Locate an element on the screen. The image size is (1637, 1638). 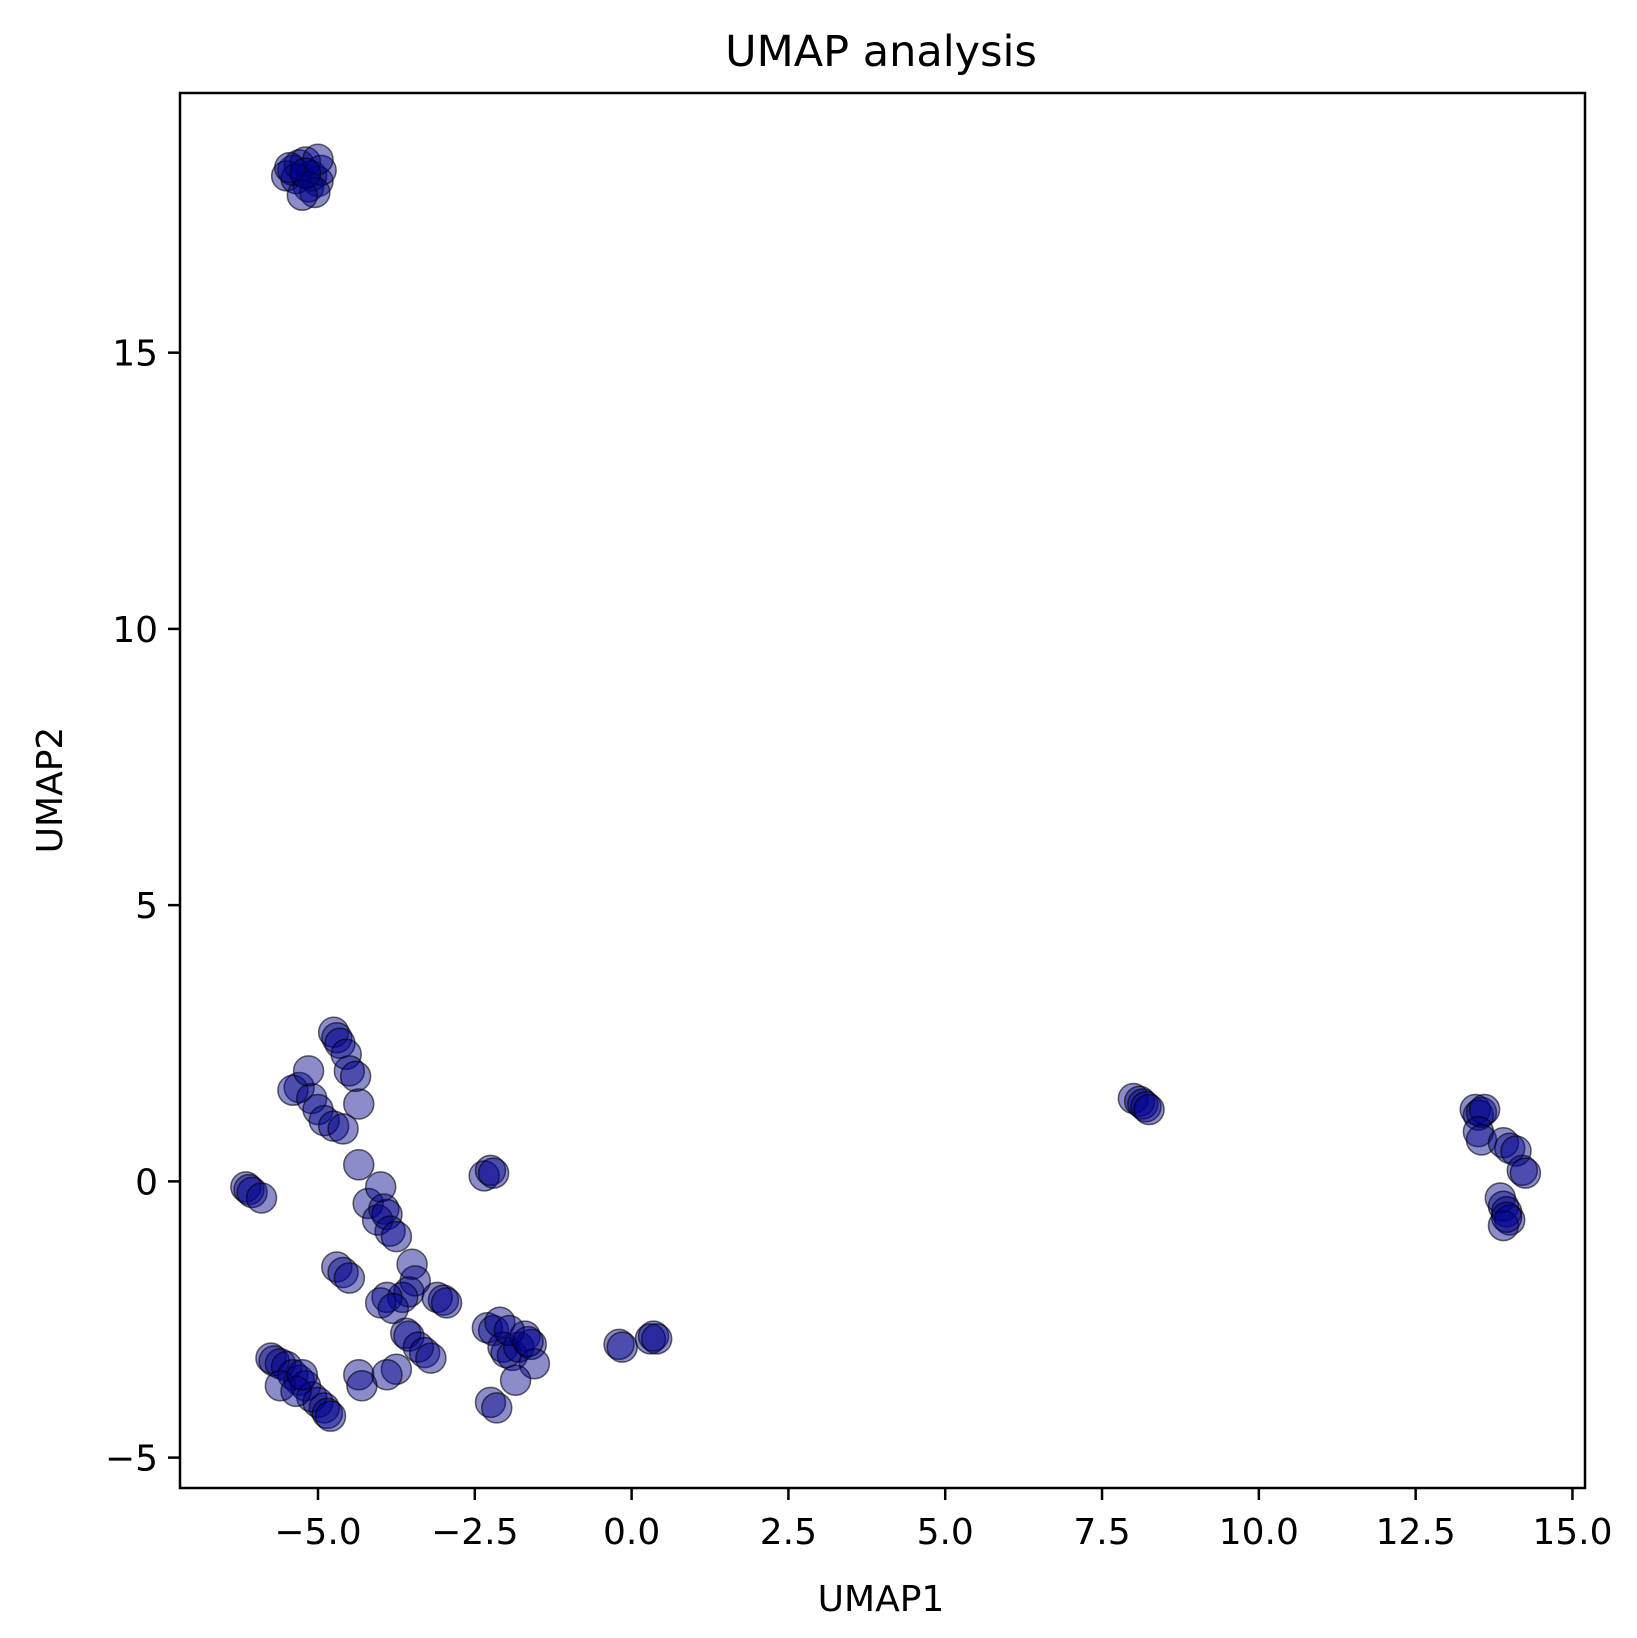
x-tick-label: −5.0 is located at coordinates (317, 1532).